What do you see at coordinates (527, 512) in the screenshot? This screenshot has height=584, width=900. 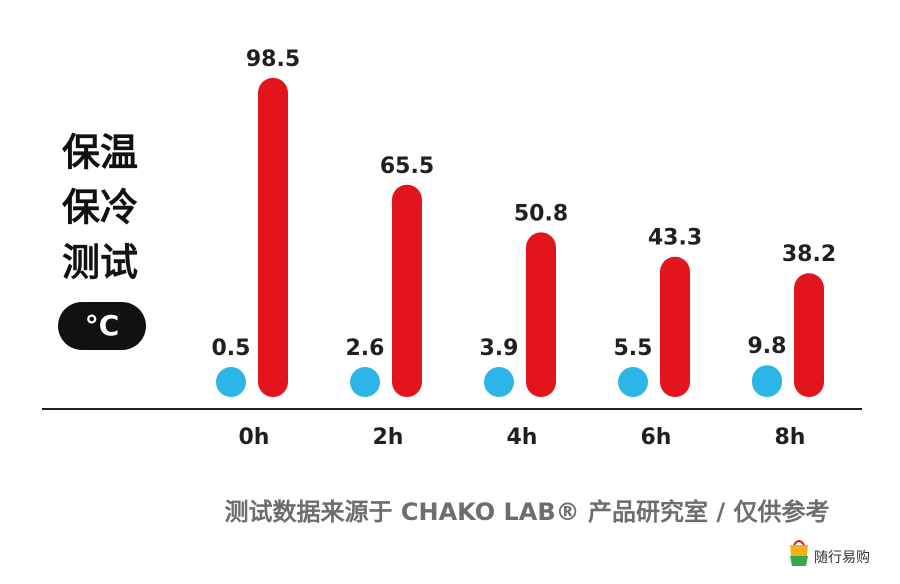 I see `footer: 测试数据来源于 CHAKO LAB® 产品研究室 / 仅供参考` at bounding box center [527, 512].